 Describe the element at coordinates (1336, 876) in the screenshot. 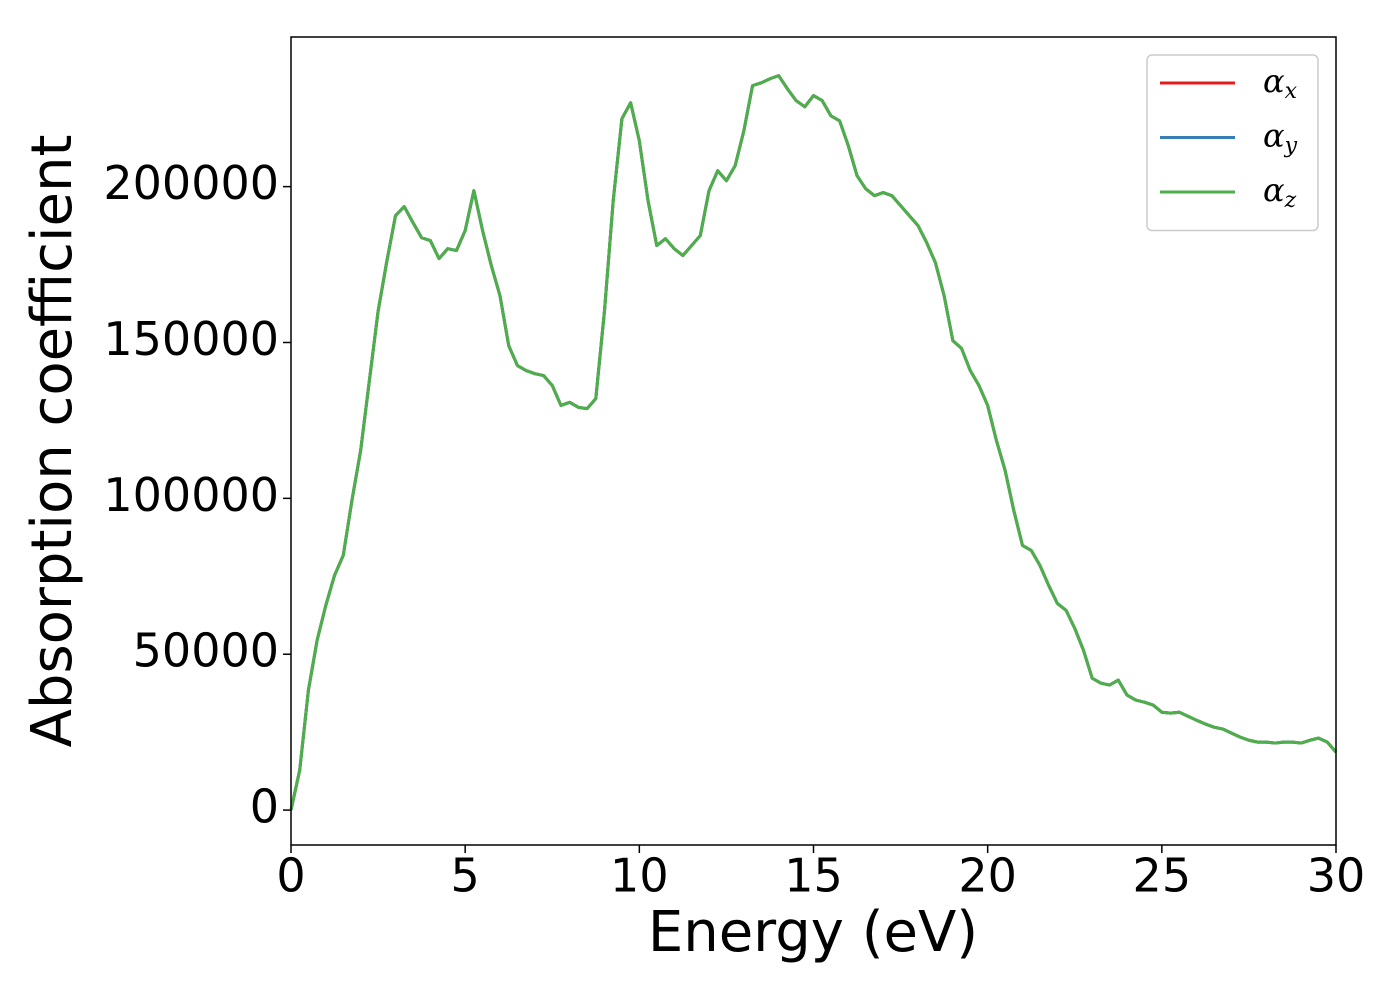

I see `x-tick-label: 30` at that location.